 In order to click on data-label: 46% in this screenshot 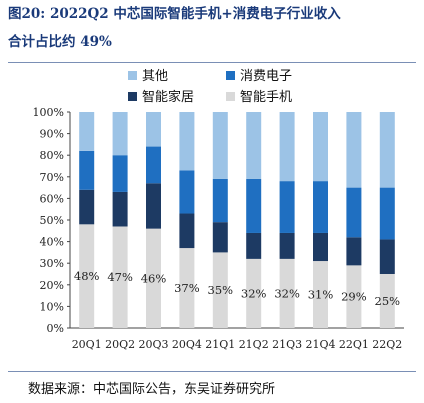, I will do `click(154, 278)`.